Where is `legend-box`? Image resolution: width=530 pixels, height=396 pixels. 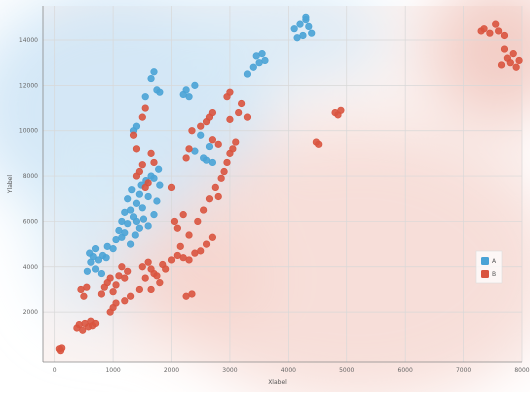
legend-box is located at coordinates (489, 267).